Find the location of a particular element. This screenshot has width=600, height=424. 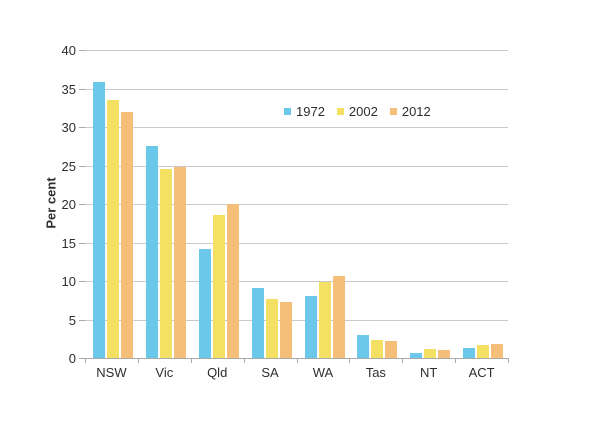

bar-SA-1972 is located at coordinates (257, 322).